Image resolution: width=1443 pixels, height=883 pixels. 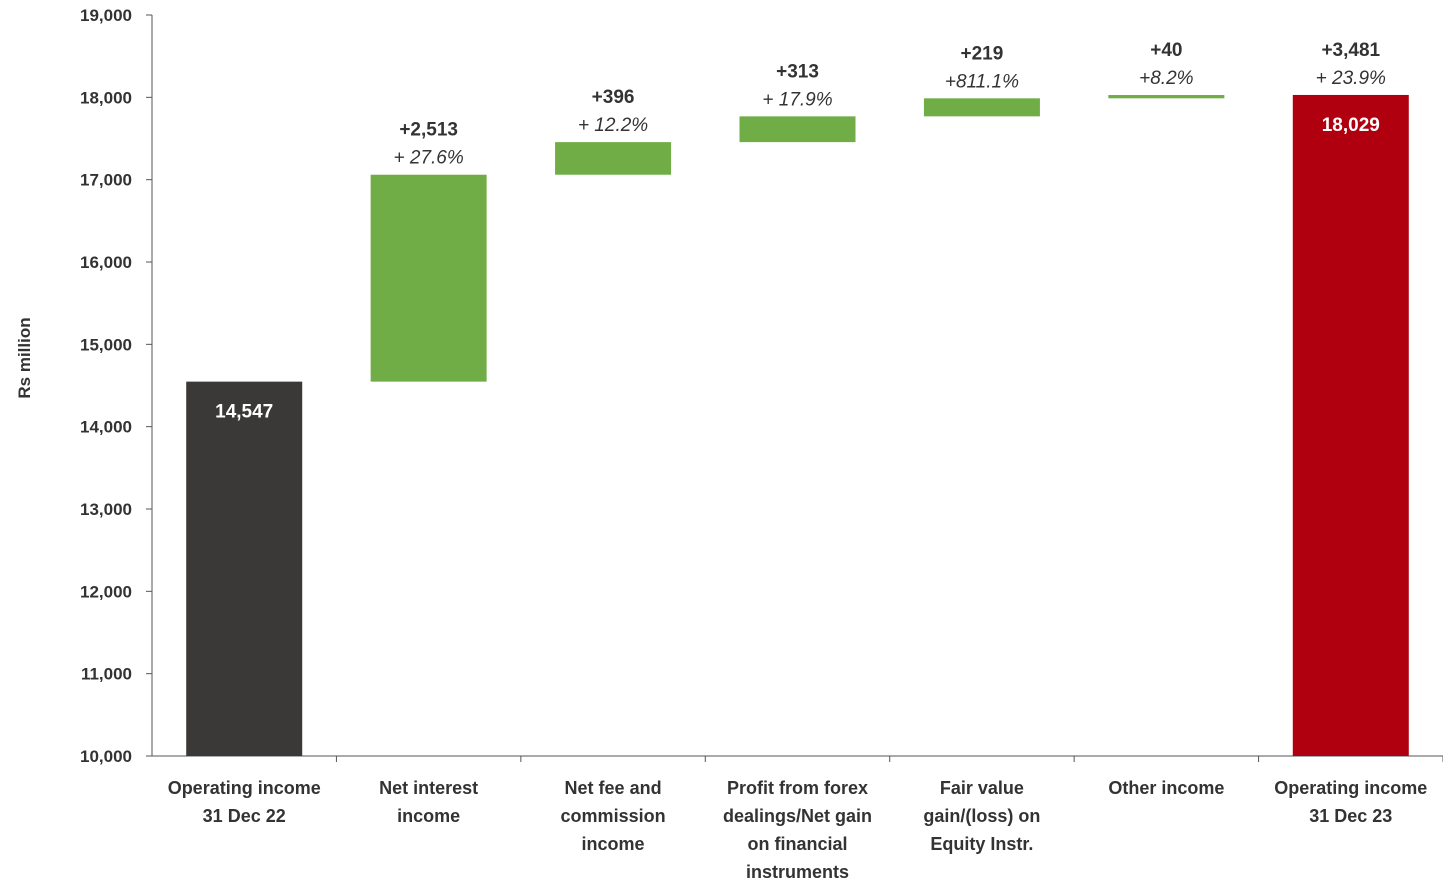 I want to click on x-category-label: Equity Instr., so click(x=981, y=844).